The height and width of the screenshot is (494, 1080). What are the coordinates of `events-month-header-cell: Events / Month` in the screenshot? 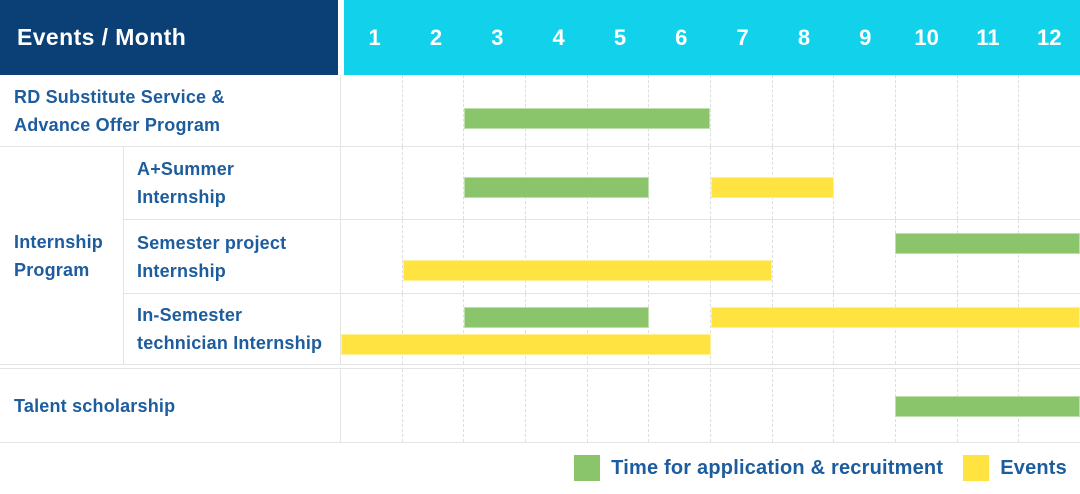 It's located at (169, 37).